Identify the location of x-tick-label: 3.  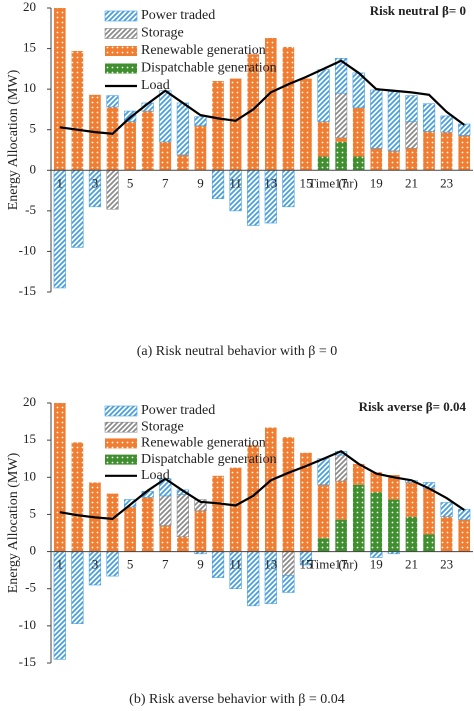
(95, 182).